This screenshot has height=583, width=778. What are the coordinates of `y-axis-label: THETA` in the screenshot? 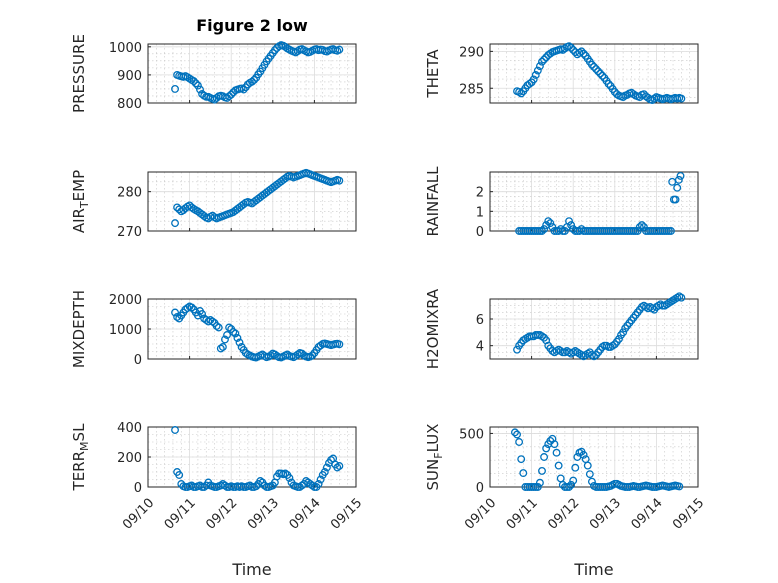 It's located at (433, 74).